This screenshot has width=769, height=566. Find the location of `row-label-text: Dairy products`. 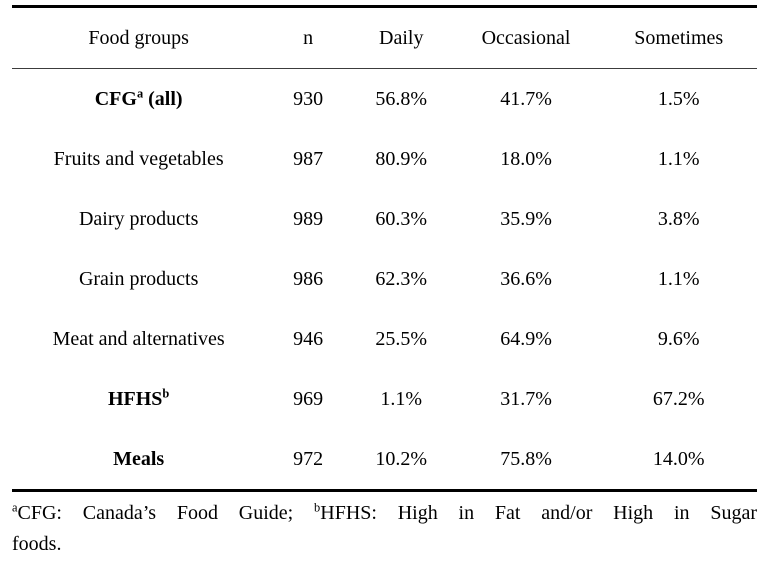

row-label-text: Dairy products is located at coordinates (138, 218).